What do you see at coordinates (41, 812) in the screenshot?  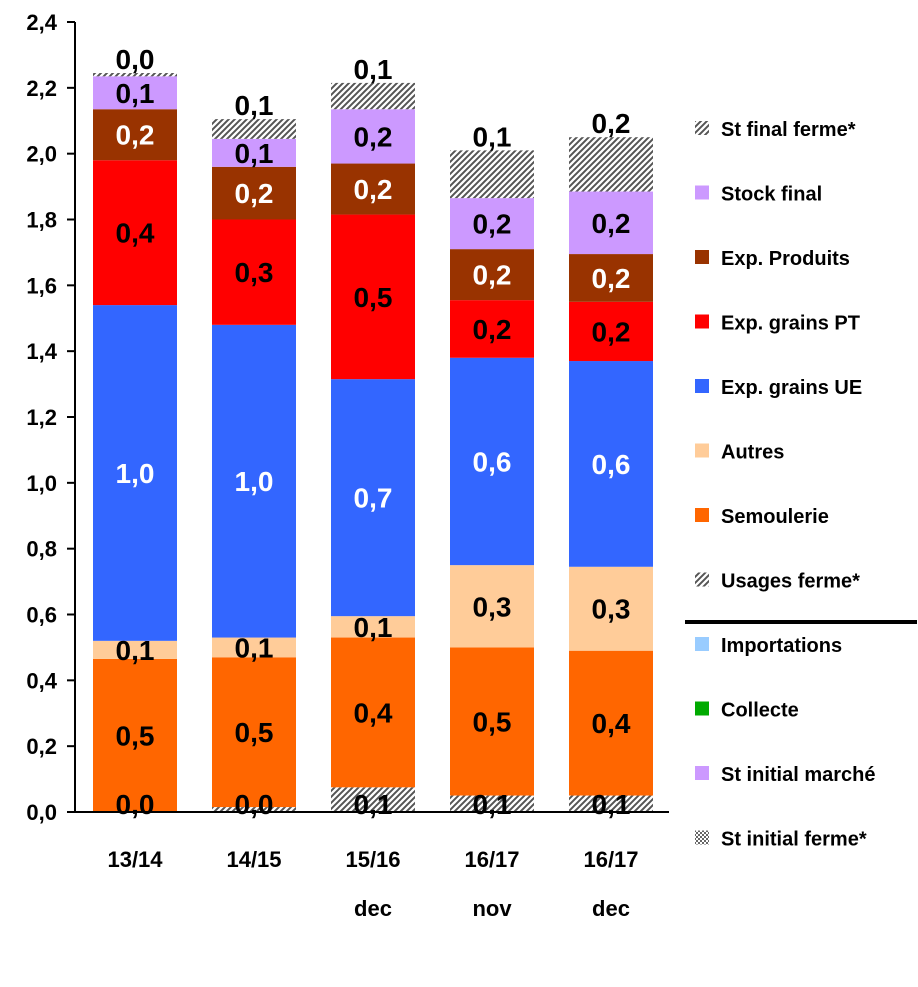 I see `y-tick-label: 0,0` at bounding box center [41, 812].